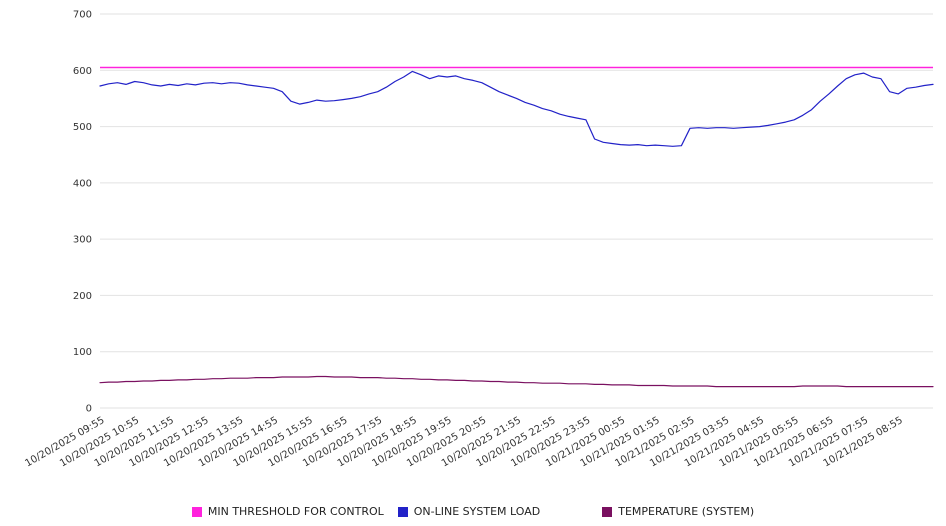 Image resolution: width=946 pixels, height=526 pixels. I want to click on legend-swatch-min-threshold-icon, so click(196, 511).